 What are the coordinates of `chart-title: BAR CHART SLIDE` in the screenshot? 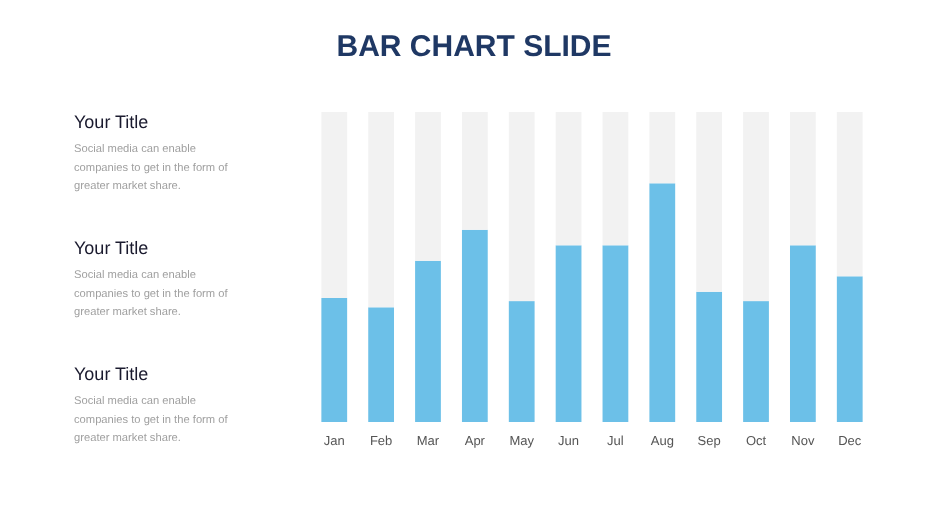 It's located at (474, 47).